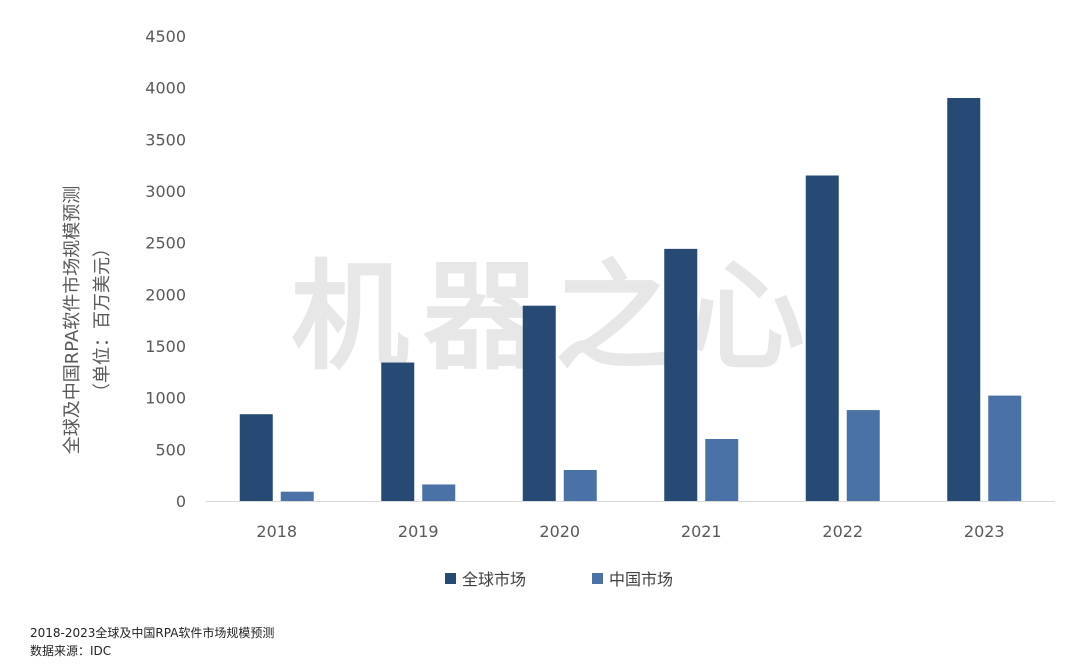 The image size is (1080, 666). I want to click on y-tick-label: 500, so click(170, 449).